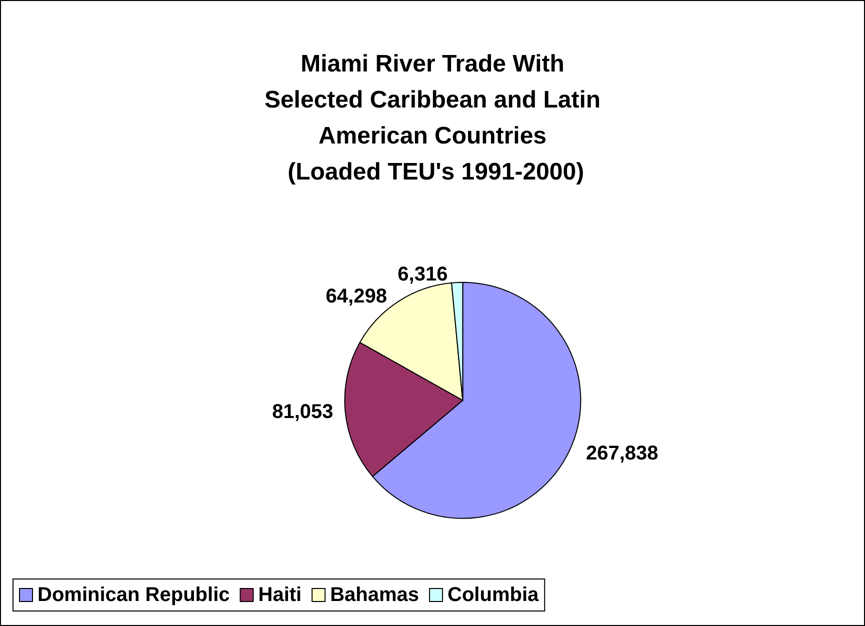  I want to click on data-label: 81,053, so click(303, 412).